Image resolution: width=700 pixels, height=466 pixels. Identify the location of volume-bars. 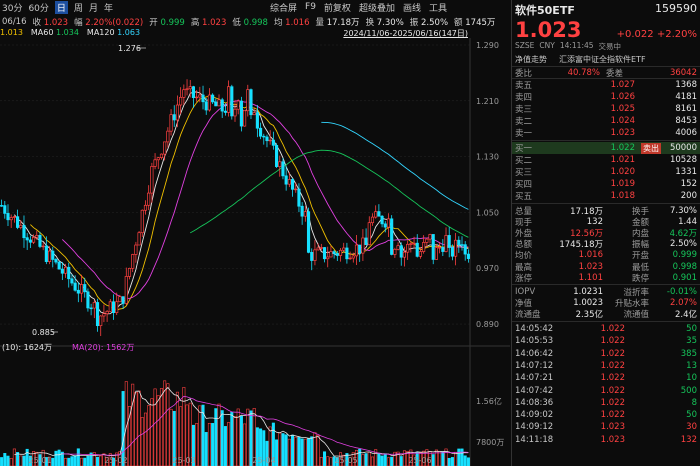
(235, 423).